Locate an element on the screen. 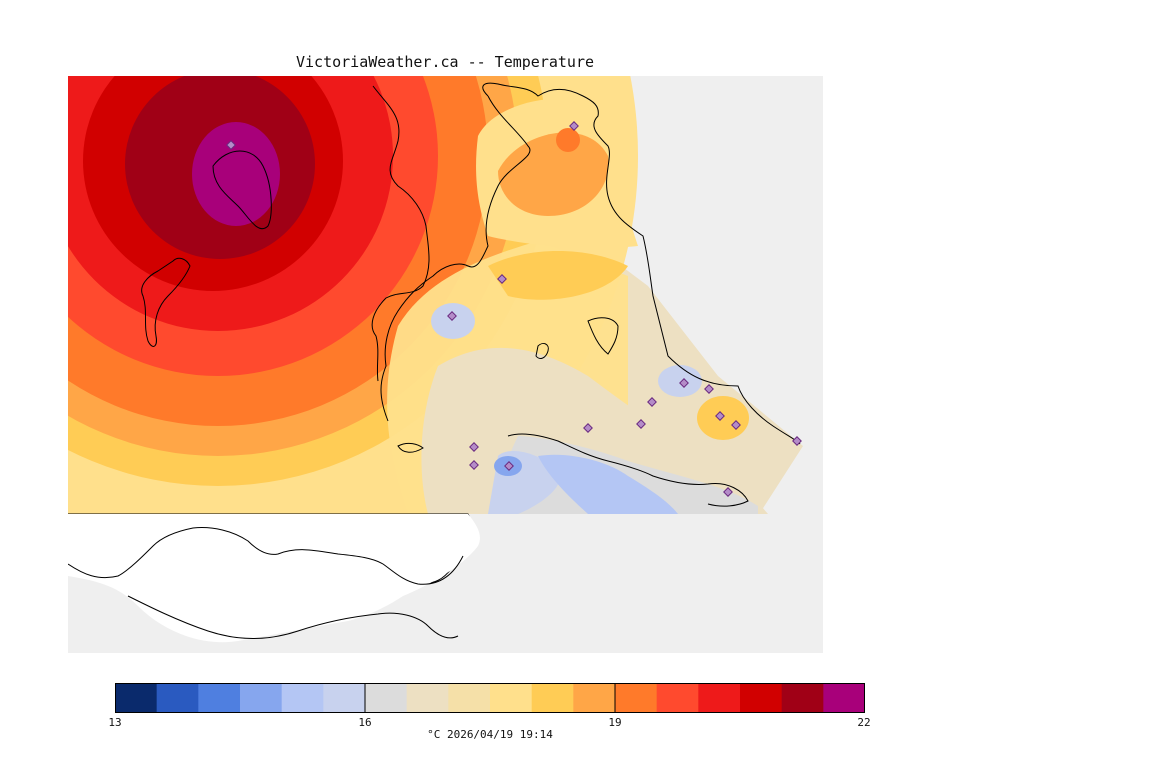  colorbar-tick-label: 19 is located at coordinates (615, 722).